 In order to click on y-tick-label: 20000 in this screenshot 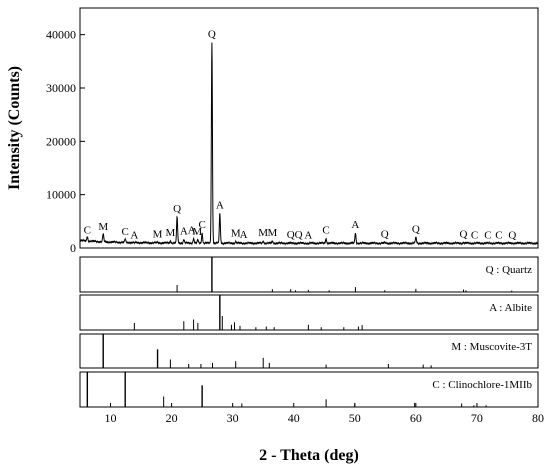, I will do `click(61, 141)`.